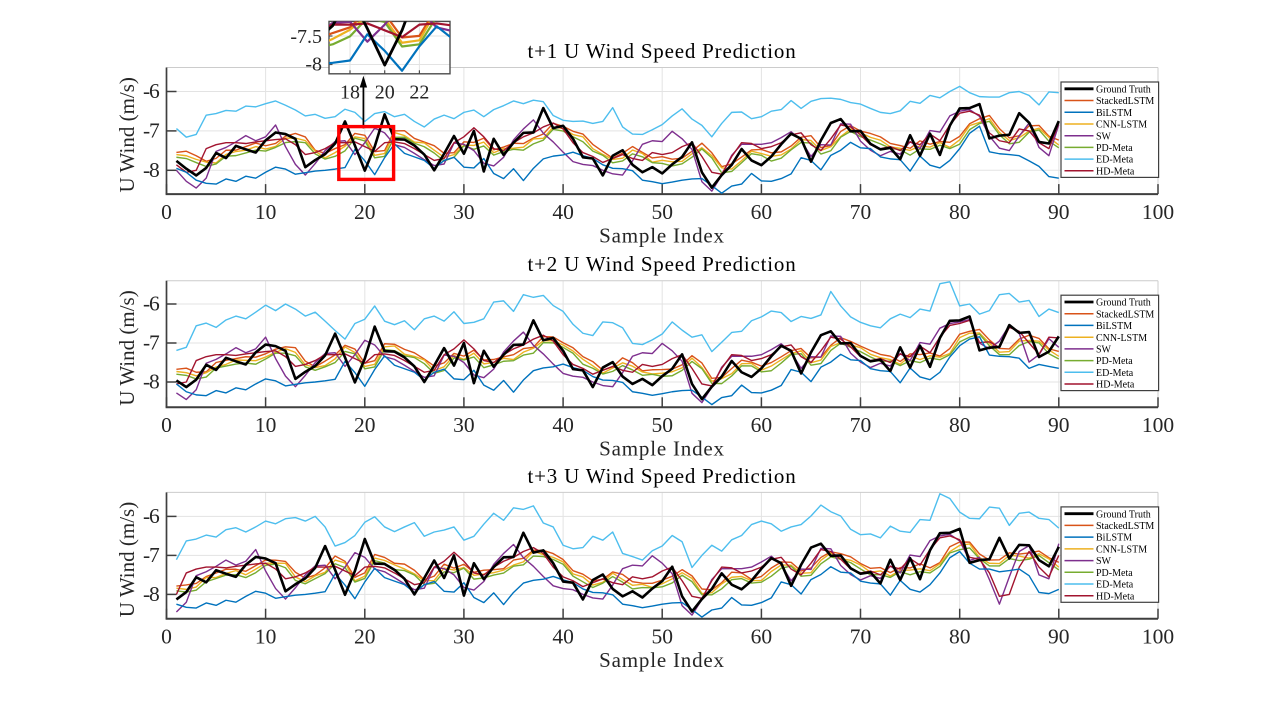  I want to click on svg-text: 18, so click(350, 93).